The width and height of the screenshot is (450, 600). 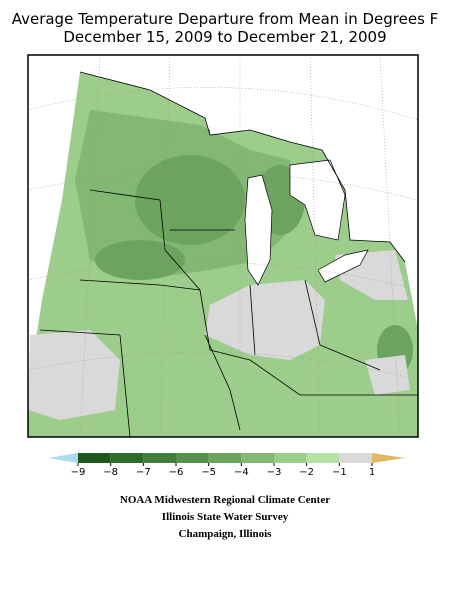 I want to click on footer-line: NOAA Midwestern Regional Climate Center, so click(x=225, y=500).